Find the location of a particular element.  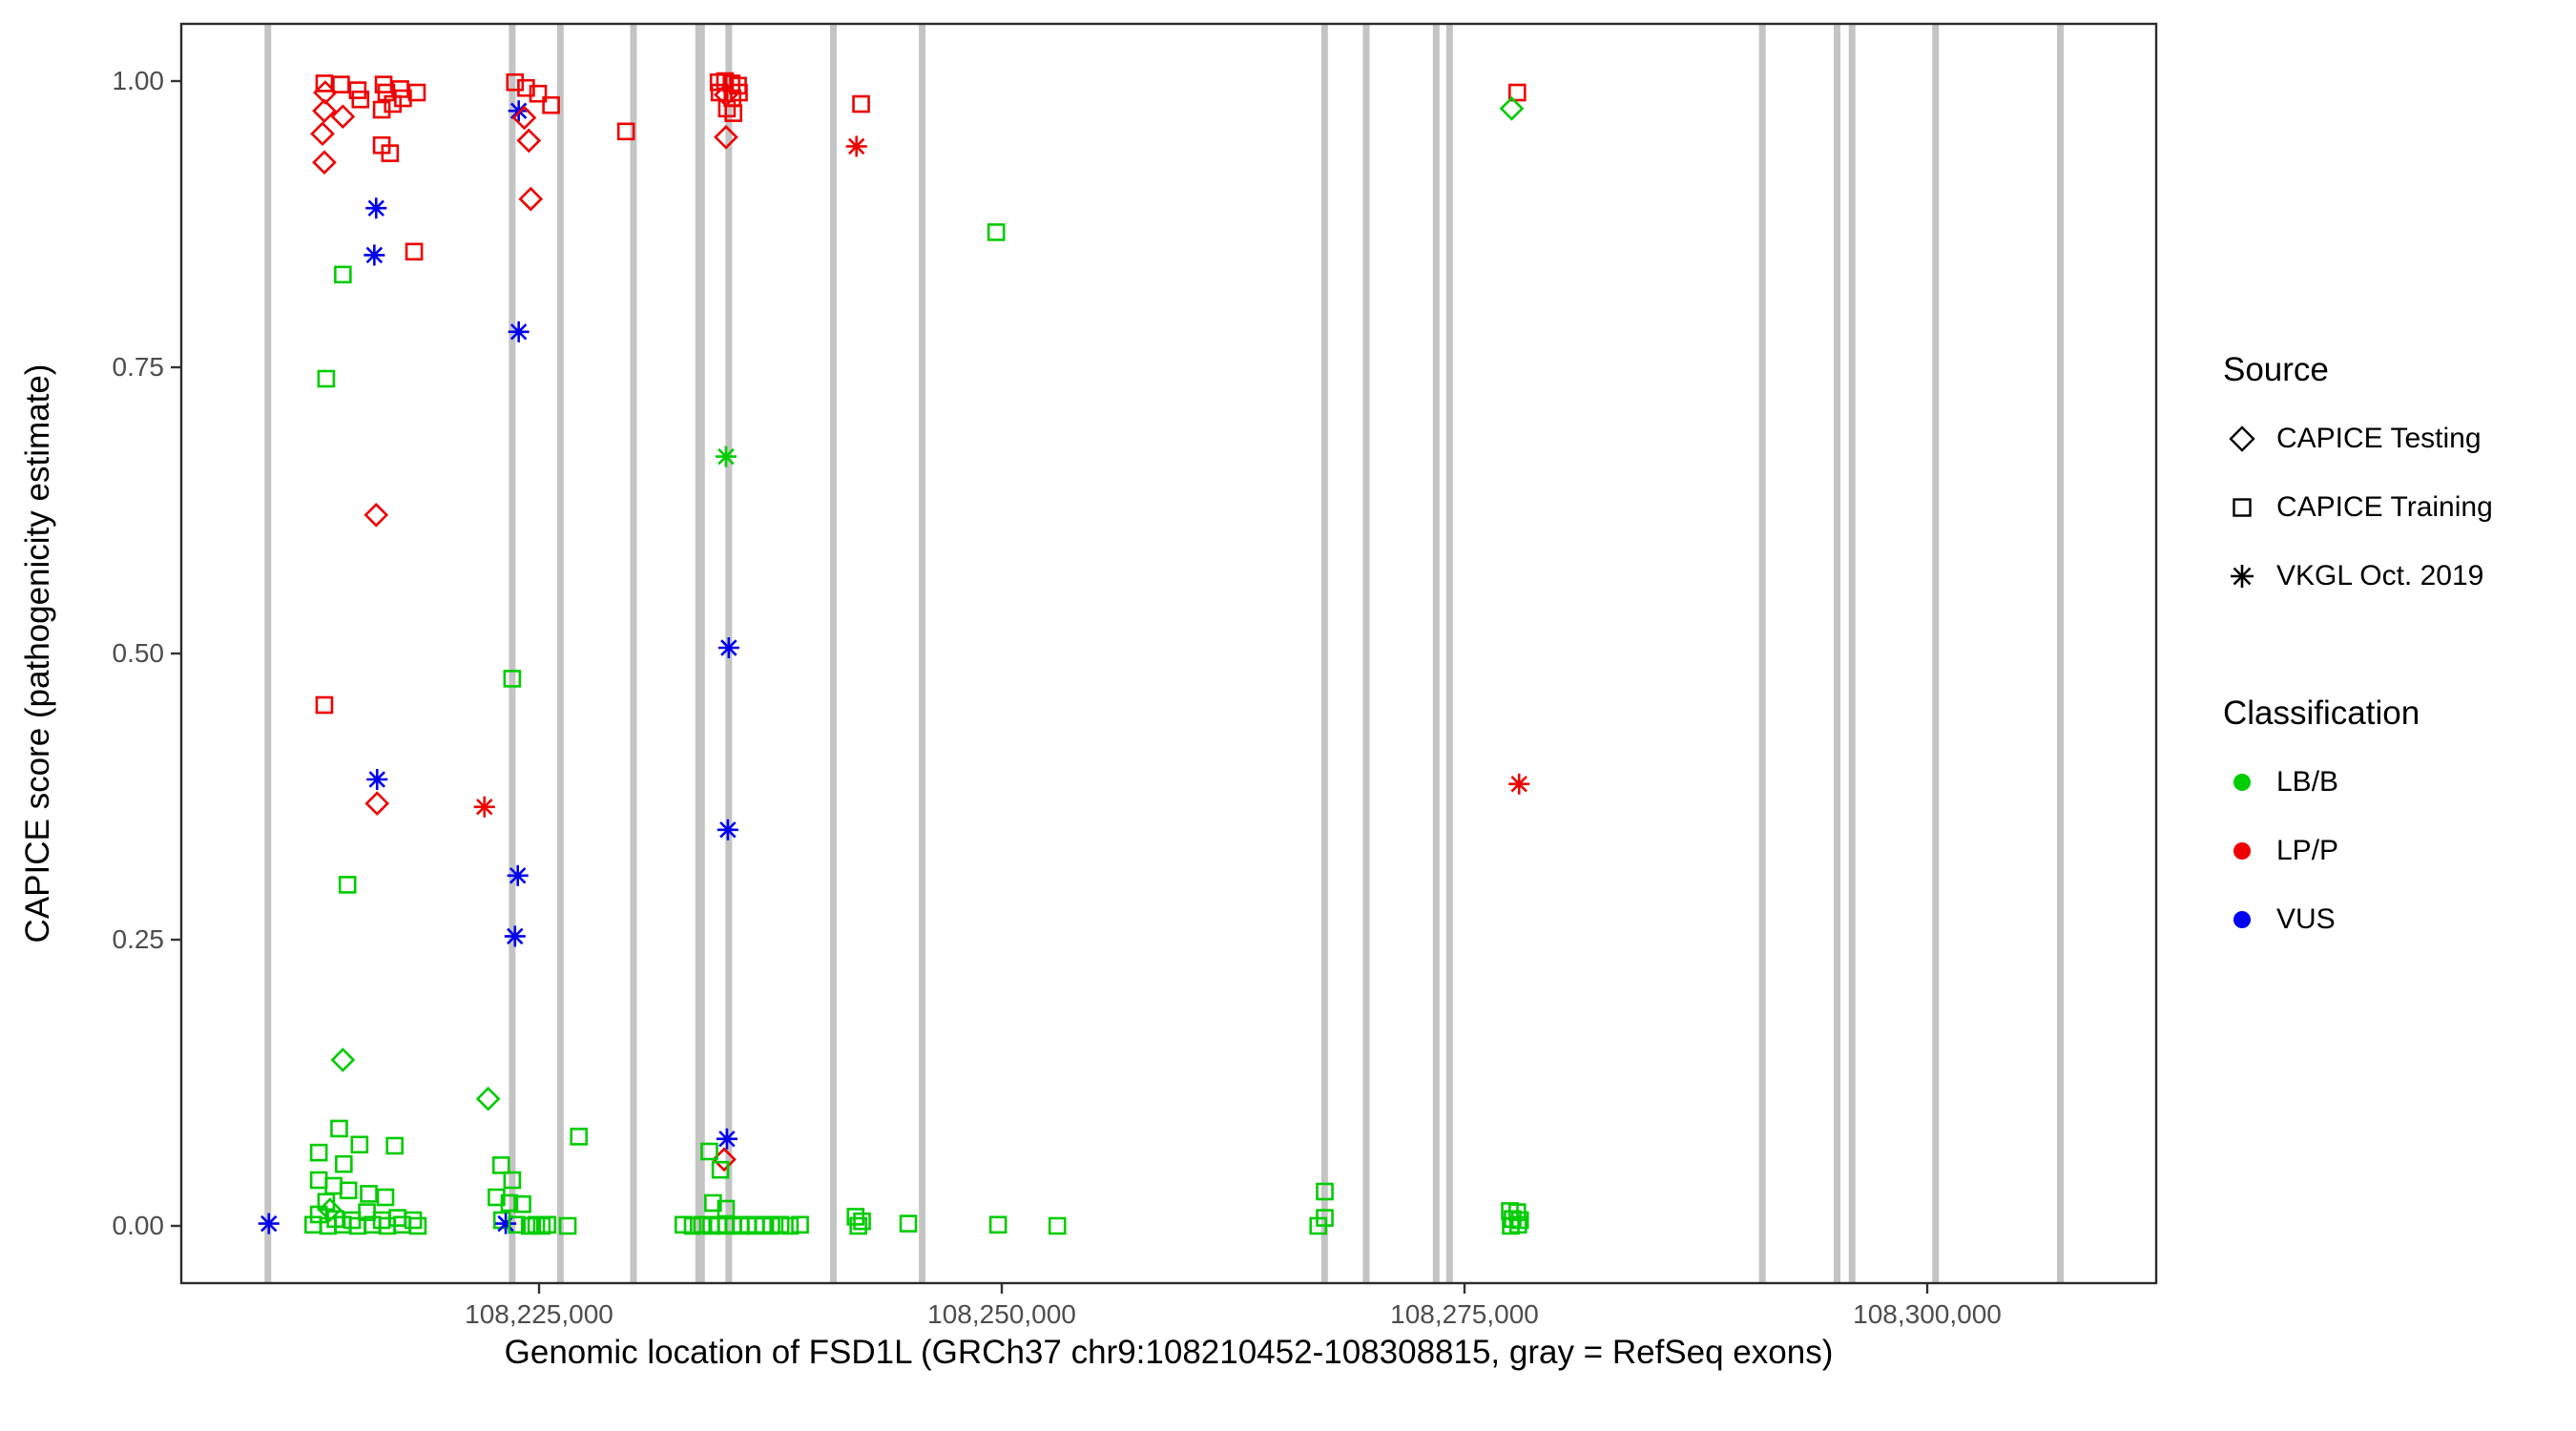

legend-label: CAPICE Training is located at coordinates (2384, 507).